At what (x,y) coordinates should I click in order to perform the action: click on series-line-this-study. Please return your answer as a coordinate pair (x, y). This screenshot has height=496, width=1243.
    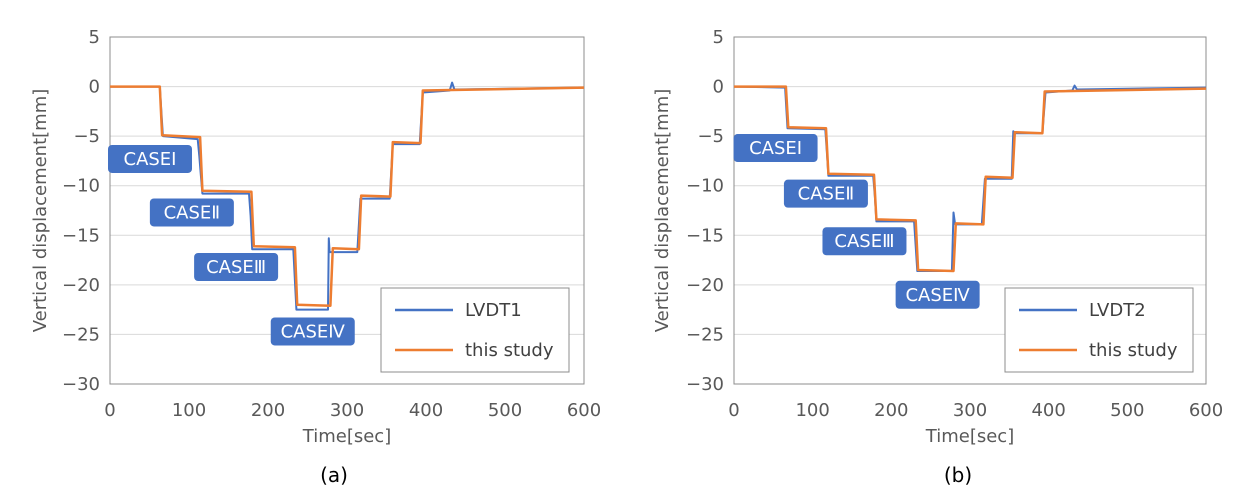
    Looking at the image, I should click on (970, 179).